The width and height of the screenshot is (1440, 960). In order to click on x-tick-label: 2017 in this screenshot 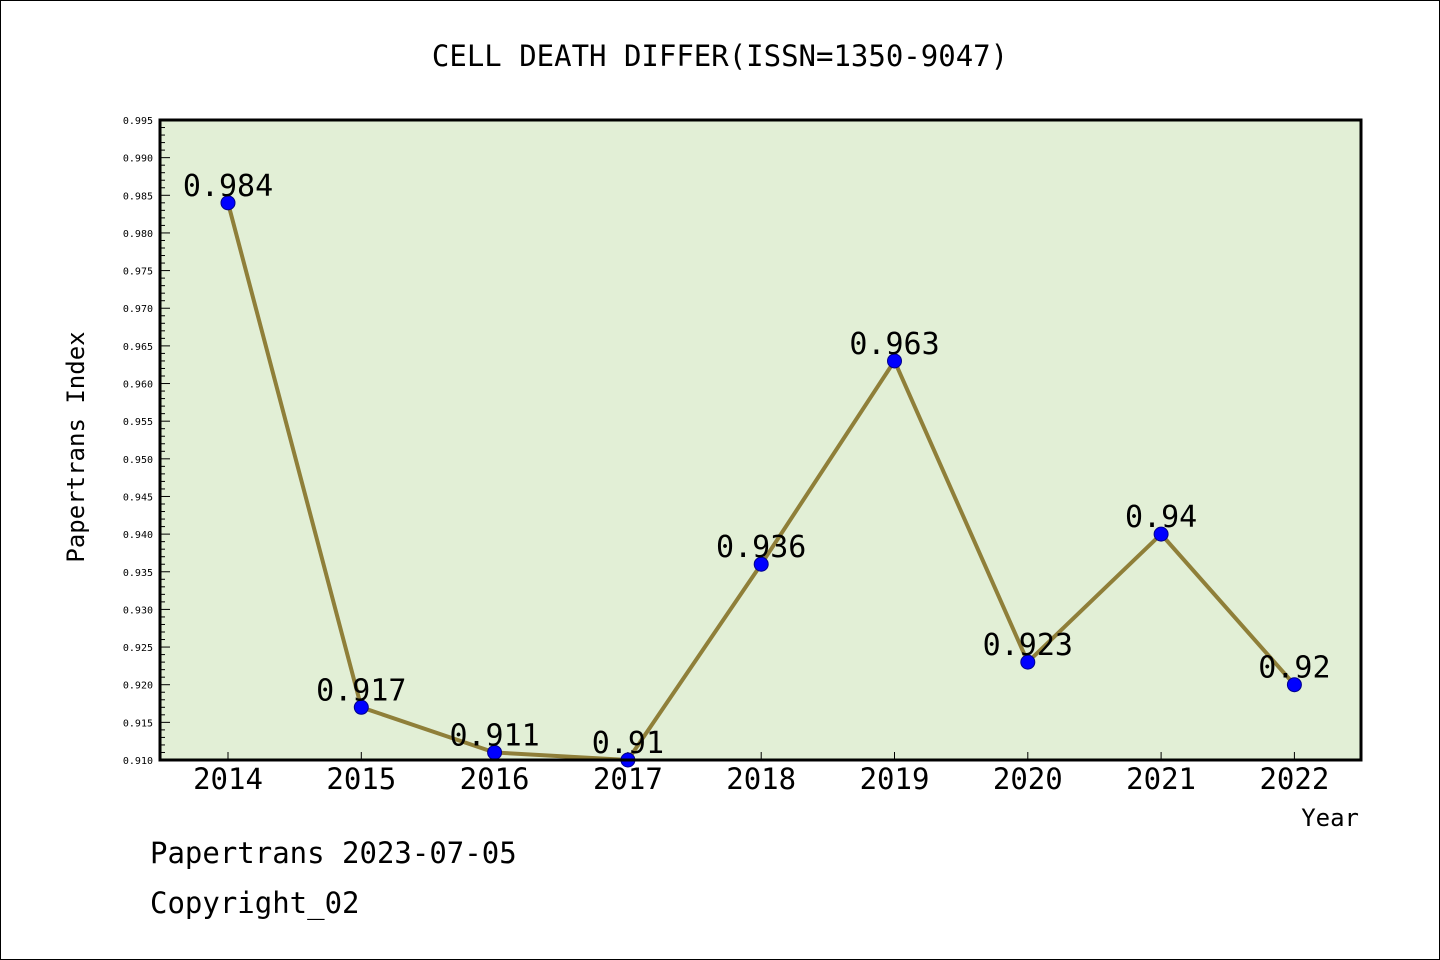, I will do `click(628, 779)`.